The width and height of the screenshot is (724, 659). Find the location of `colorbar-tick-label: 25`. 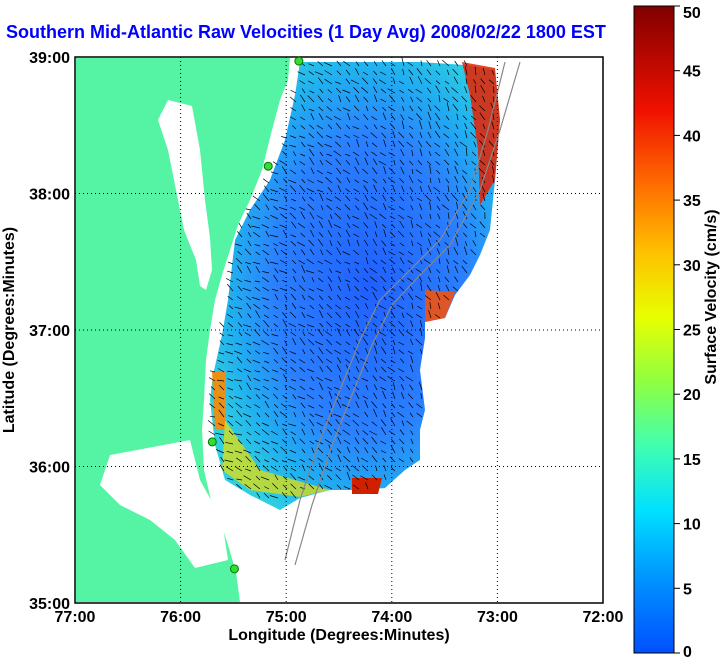

colorbar-tick-label: 25 is located at coordinates (692, 331).